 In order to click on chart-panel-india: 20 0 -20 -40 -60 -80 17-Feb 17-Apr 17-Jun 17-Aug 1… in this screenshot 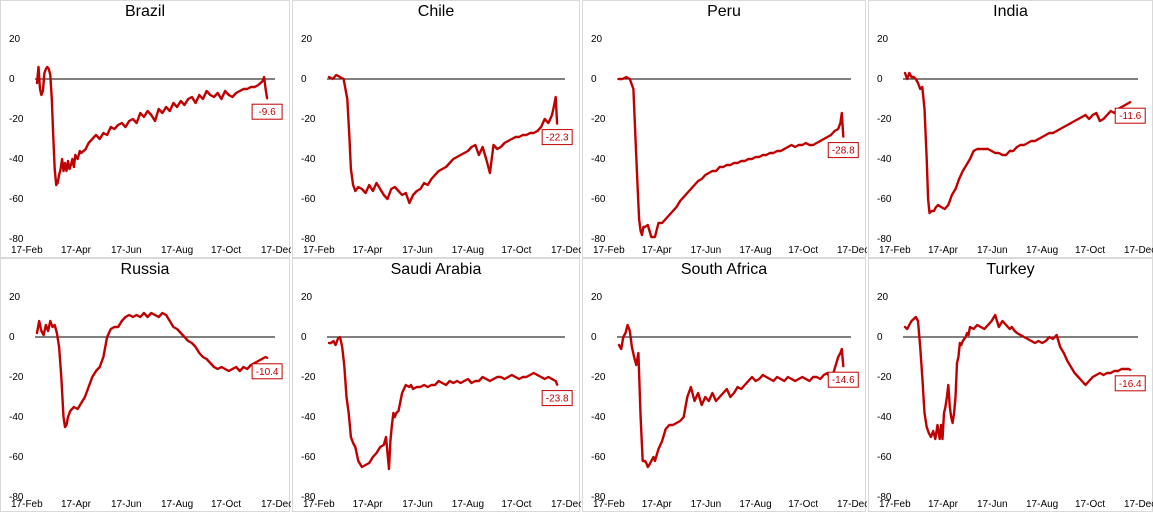, I will do `click(1010, 129)`.